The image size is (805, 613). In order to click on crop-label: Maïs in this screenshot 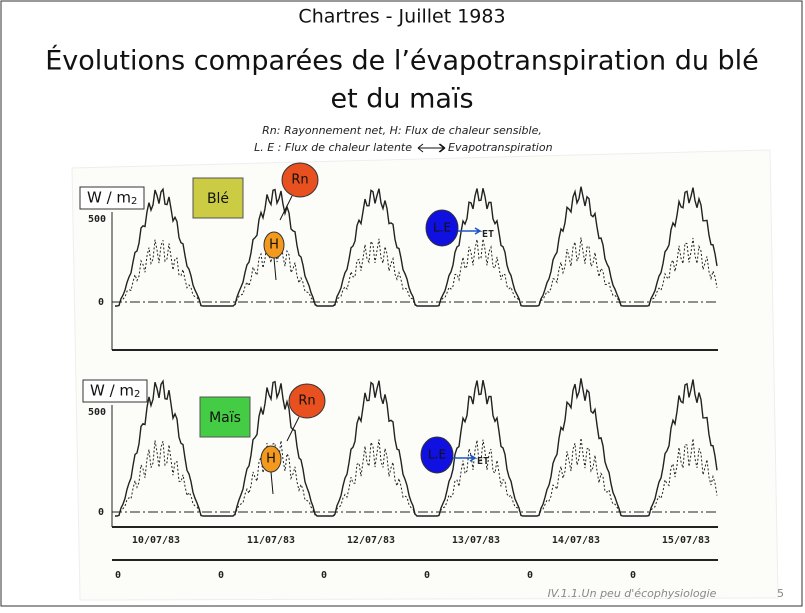, I will do `click(225, 418)`.